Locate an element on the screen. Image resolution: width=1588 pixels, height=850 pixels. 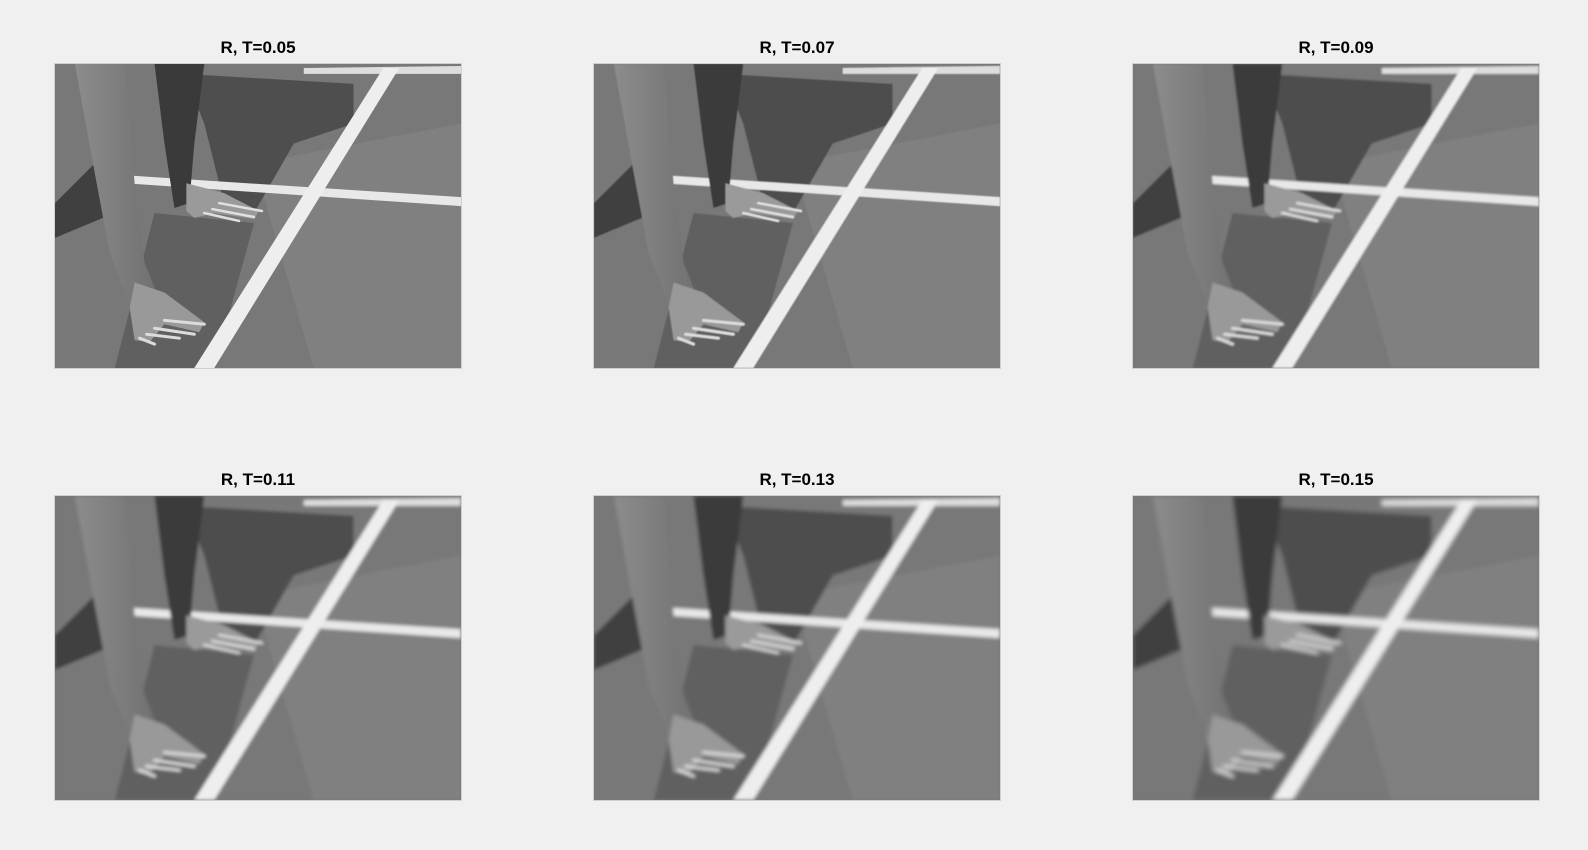
subplot-1: R, T=0.05 is located at coordinates (258, 203).